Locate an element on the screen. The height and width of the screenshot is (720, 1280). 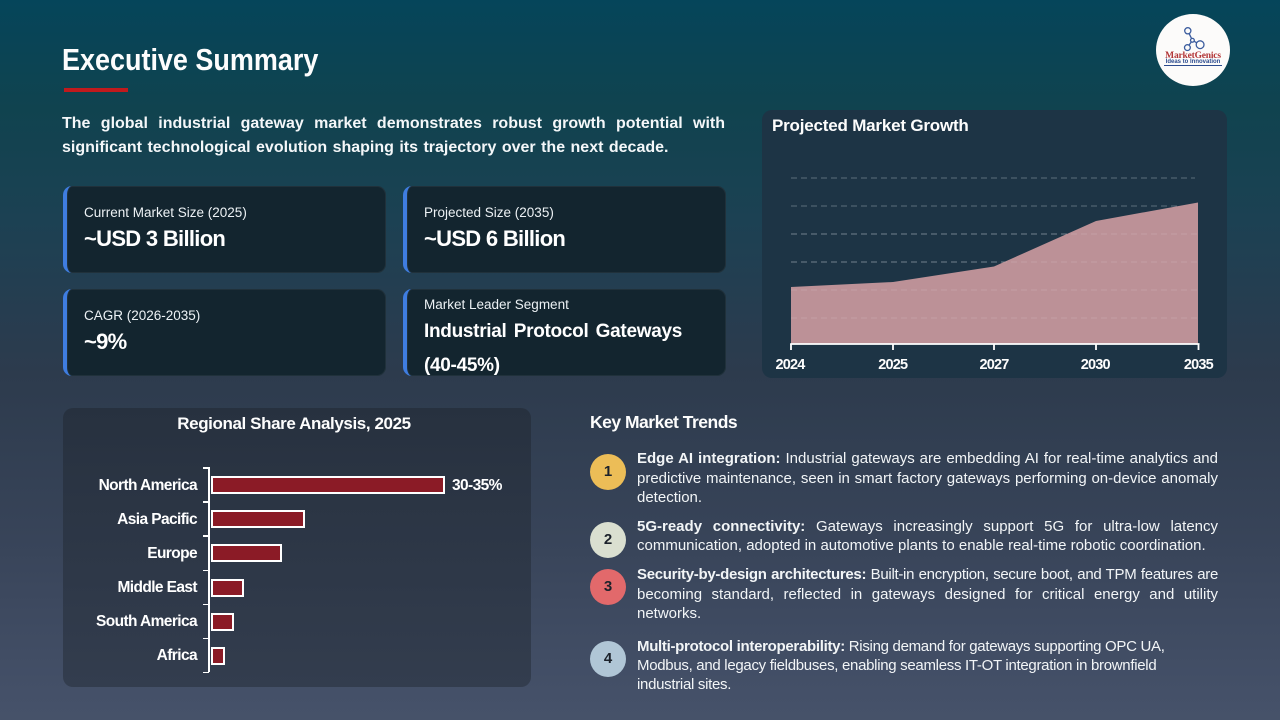
svg-text: 2030 is located at coordinates (1096, 365).